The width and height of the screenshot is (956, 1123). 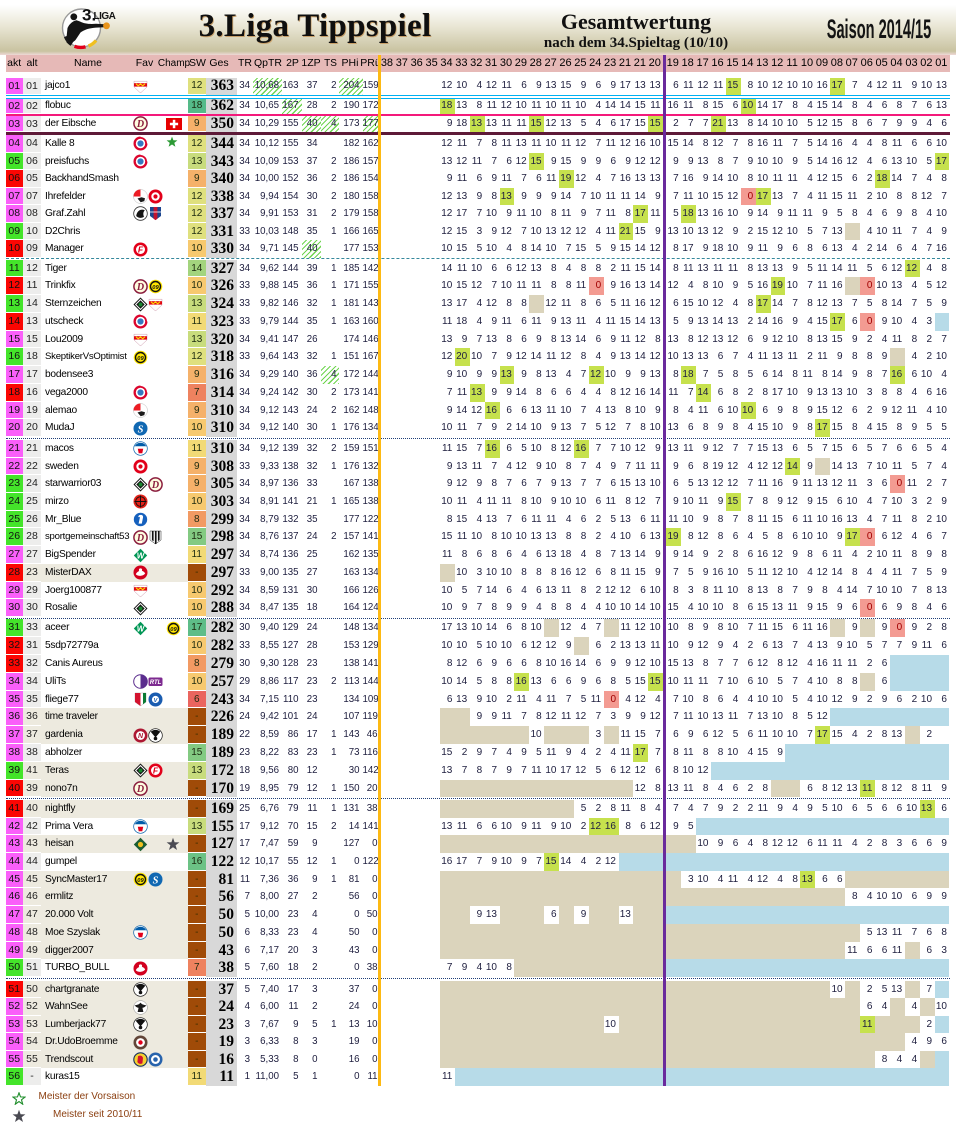 What do you see at coordinates (89, 15) in the screenshot?
I see `svg-text: 3.` at bounding box center [89, 15].